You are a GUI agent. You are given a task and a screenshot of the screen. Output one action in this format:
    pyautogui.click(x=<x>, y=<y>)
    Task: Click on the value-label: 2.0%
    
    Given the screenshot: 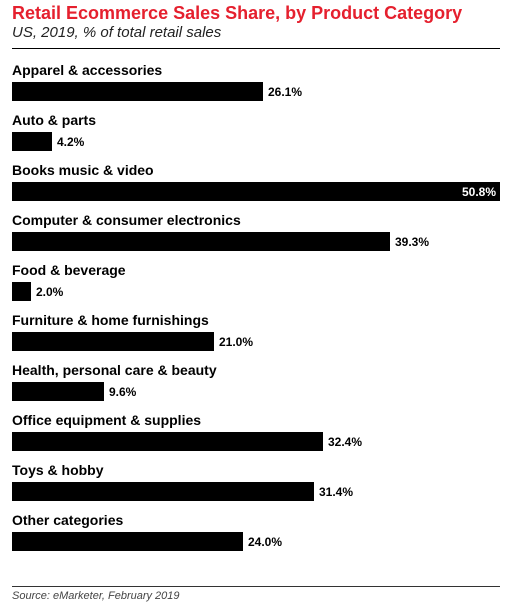 What is the action you would take?
    pyautogui.click(x=50, y=292)
    